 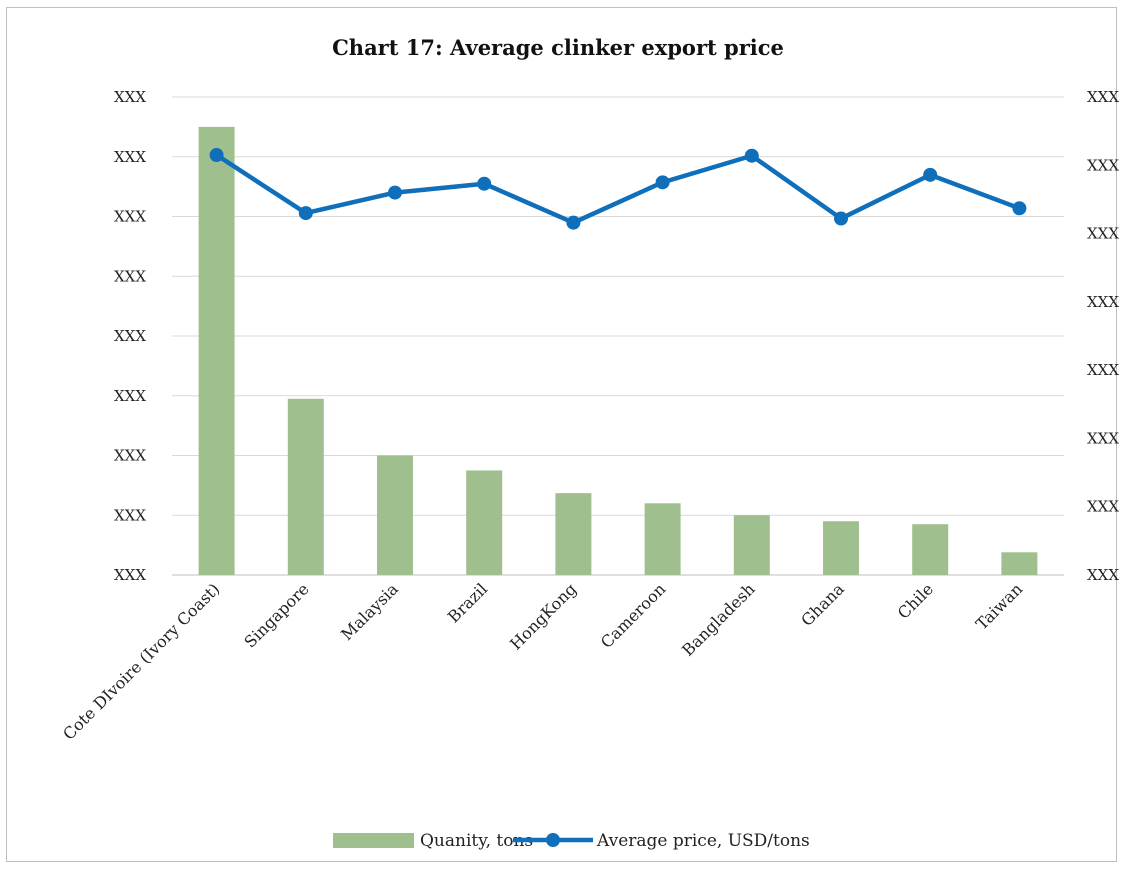 I want to click on legend-bar-label: Quanity, tons, so click(x=476, y=841).